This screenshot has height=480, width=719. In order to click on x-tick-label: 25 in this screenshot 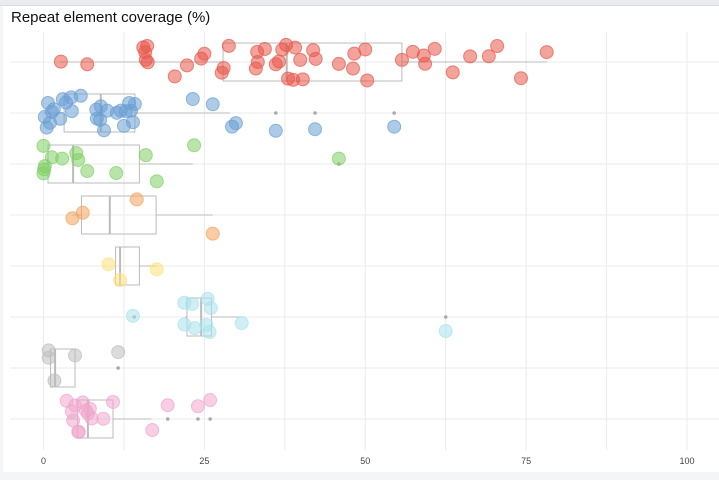, I will do `click(204, 461)`.